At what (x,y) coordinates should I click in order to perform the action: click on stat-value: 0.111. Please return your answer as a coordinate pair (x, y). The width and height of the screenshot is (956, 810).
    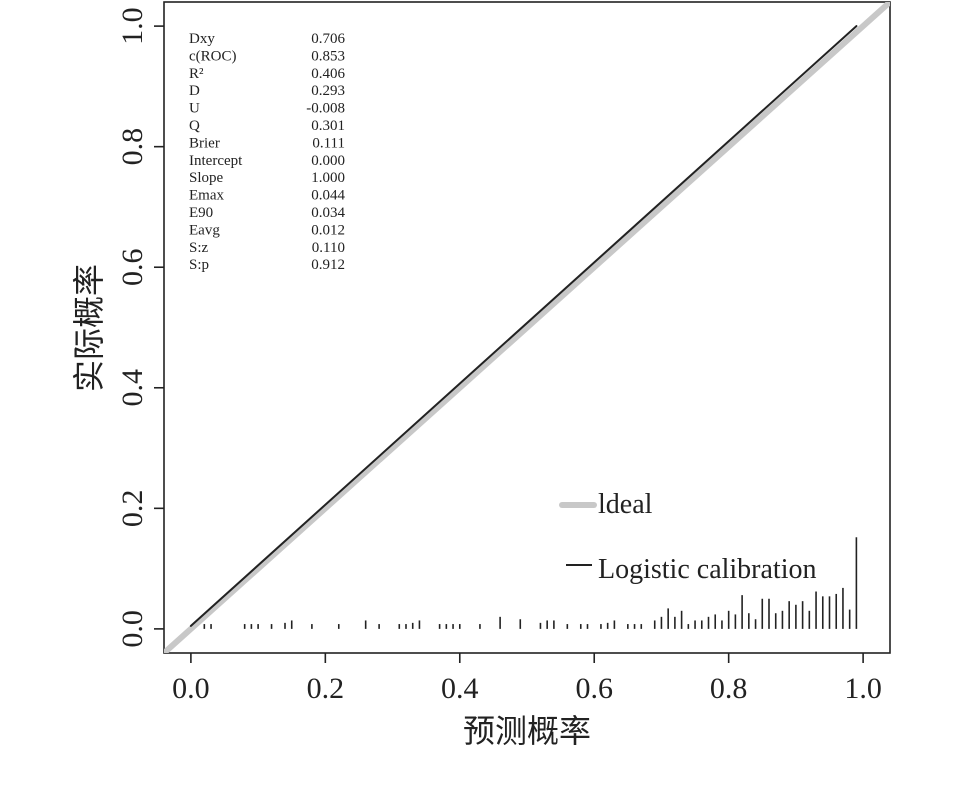
    Looking at the image, I should click on (328, 143).